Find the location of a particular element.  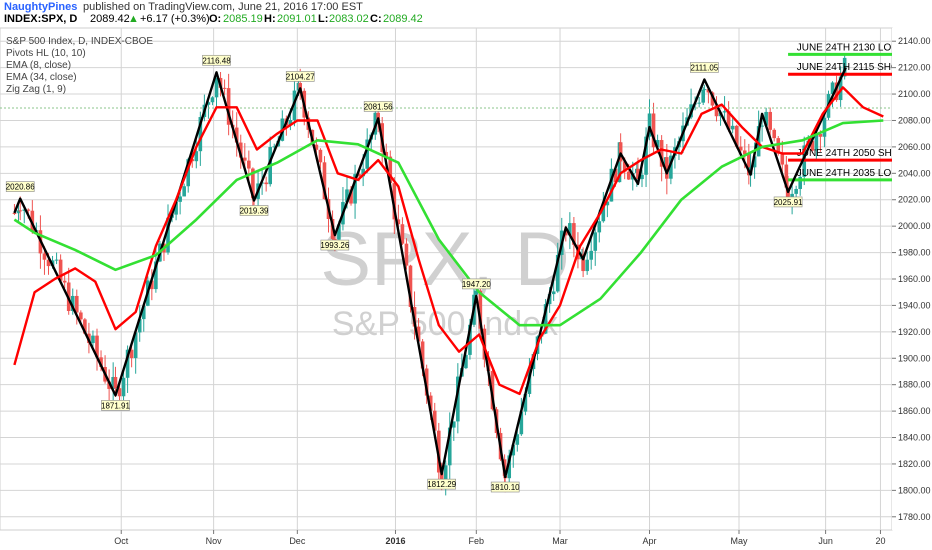

y-tick-label: 1840.00 is located at coordinates (914, 438).